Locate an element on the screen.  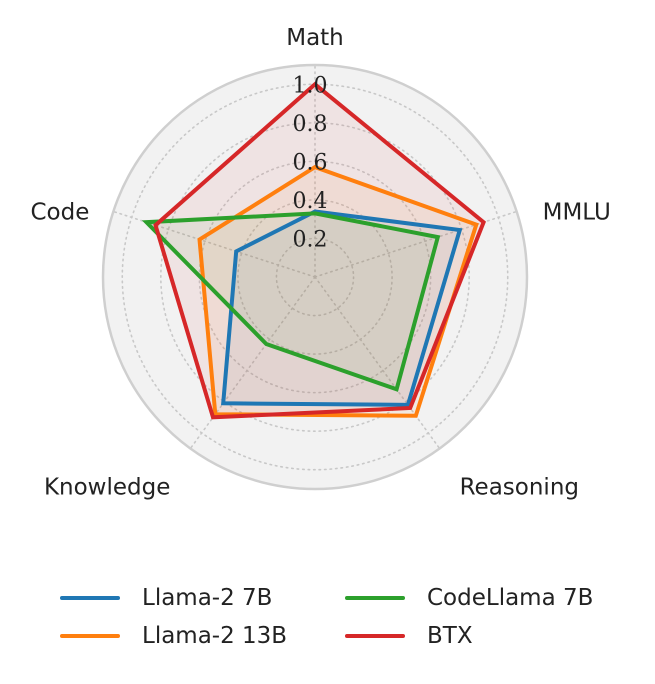
axis-label: Reasoning is located at coordinates (519, 488).